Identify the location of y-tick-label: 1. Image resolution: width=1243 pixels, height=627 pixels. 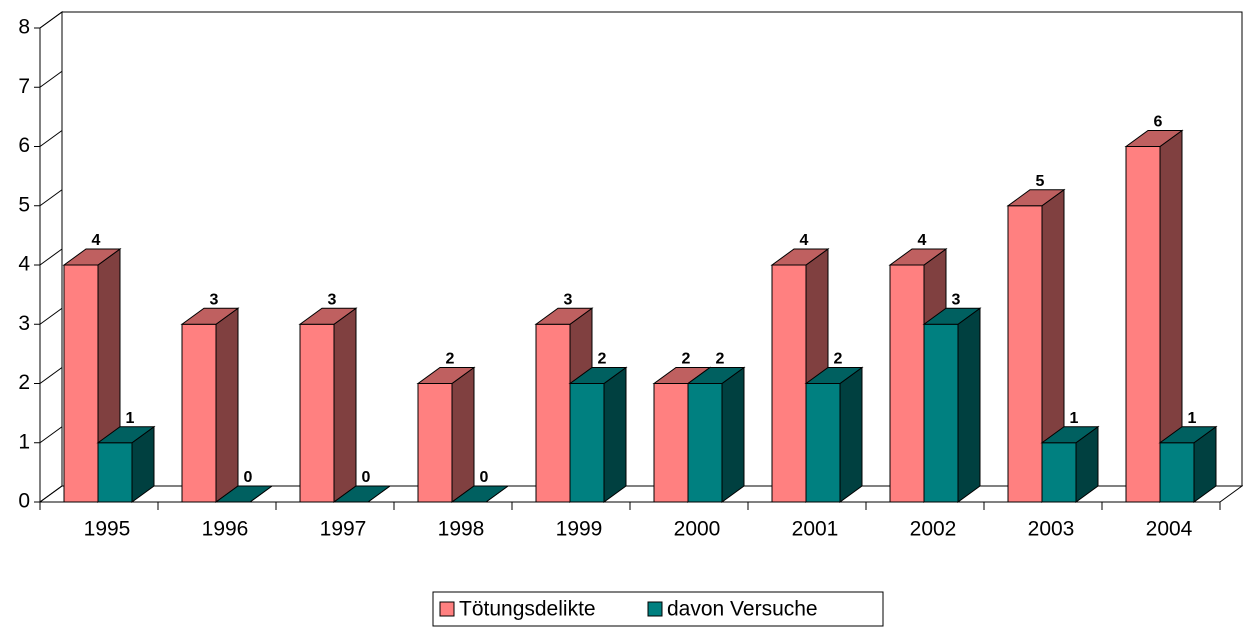
(24, 441).